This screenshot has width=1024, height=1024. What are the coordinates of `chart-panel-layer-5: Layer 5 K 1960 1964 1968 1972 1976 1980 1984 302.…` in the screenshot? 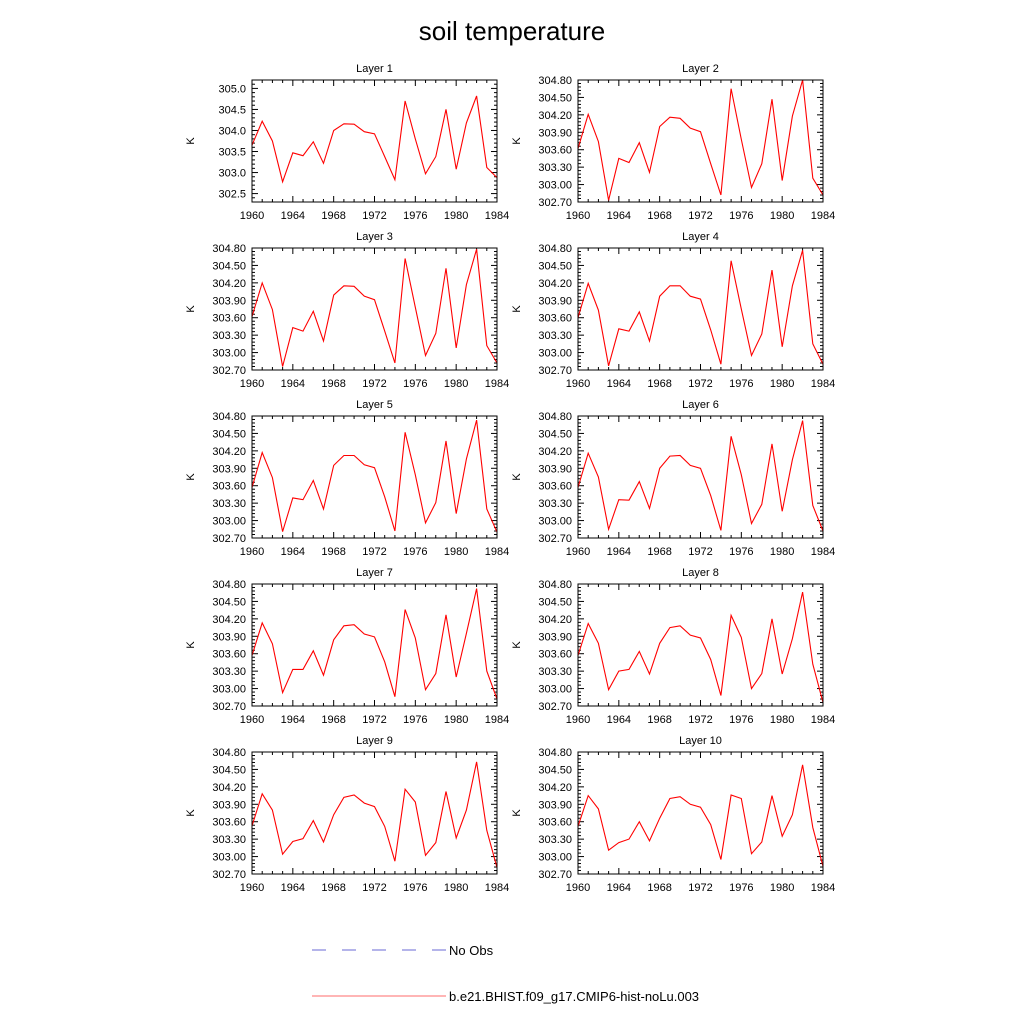 It's located at (347, 478).